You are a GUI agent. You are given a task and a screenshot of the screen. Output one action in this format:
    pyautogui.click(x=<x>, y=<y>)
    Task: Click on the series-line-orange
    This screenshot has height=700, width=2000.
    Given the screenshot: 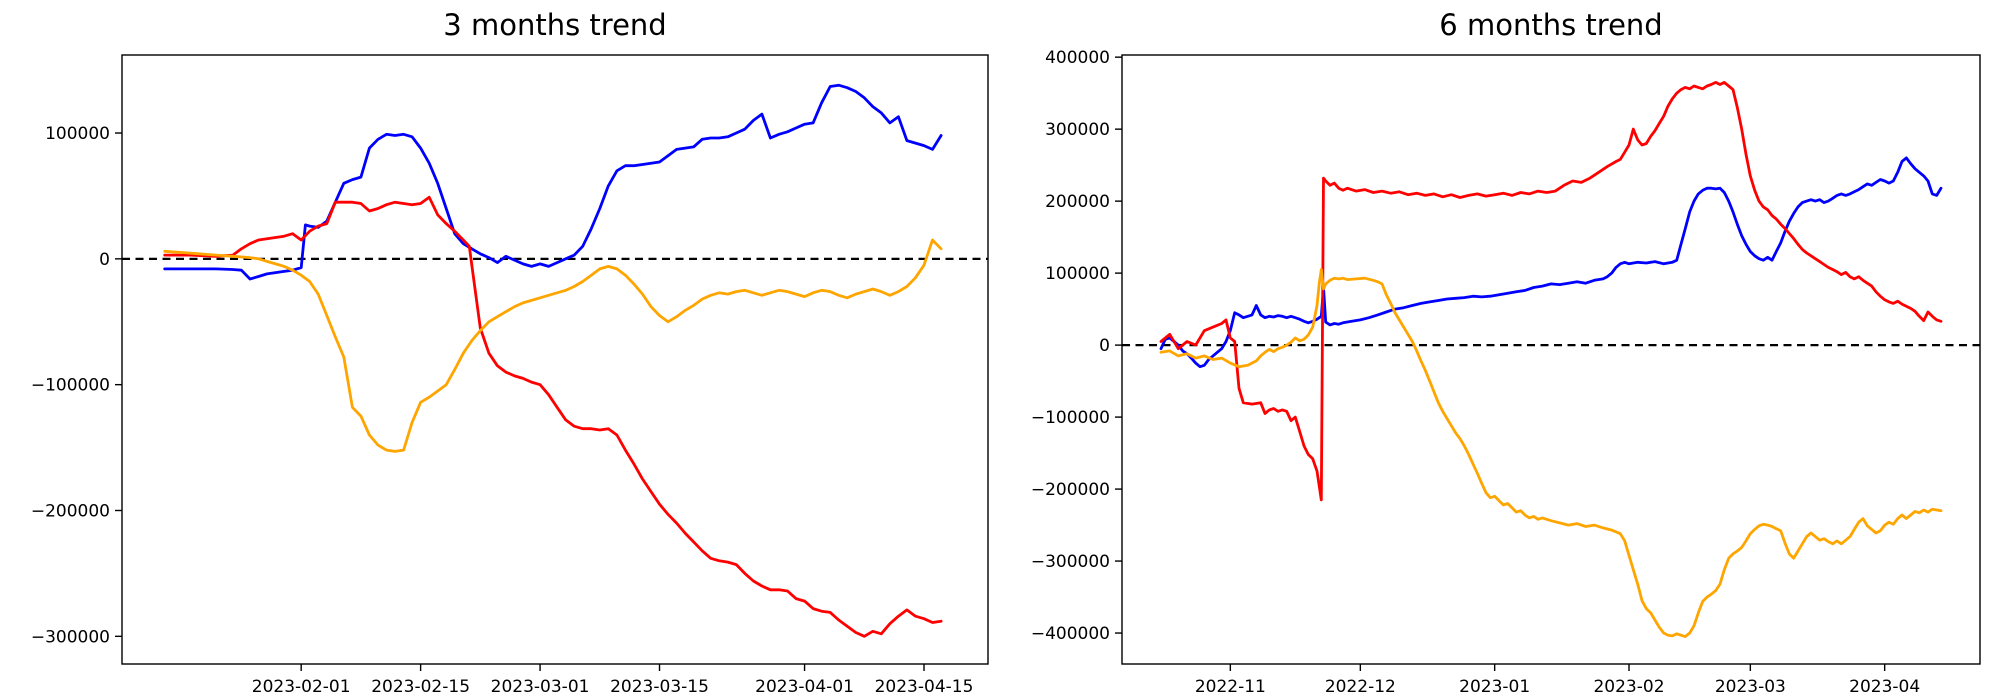 What is the action you would take?
    pyautogui.click(x=553, y=345)
    